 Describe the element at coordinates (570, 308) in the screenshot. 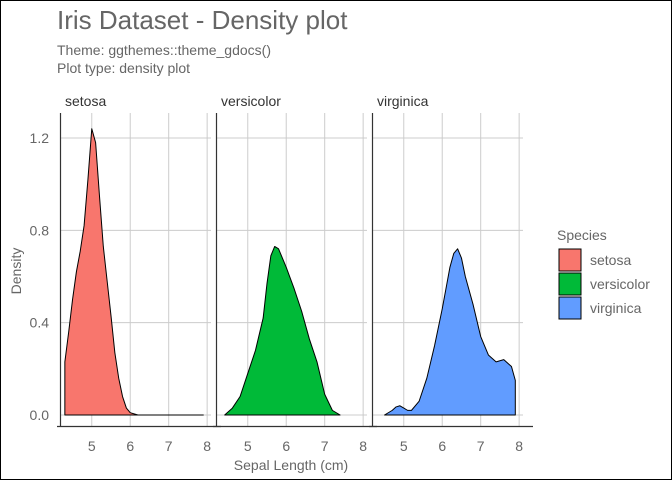

I see `legend-key-virginica` at that location.